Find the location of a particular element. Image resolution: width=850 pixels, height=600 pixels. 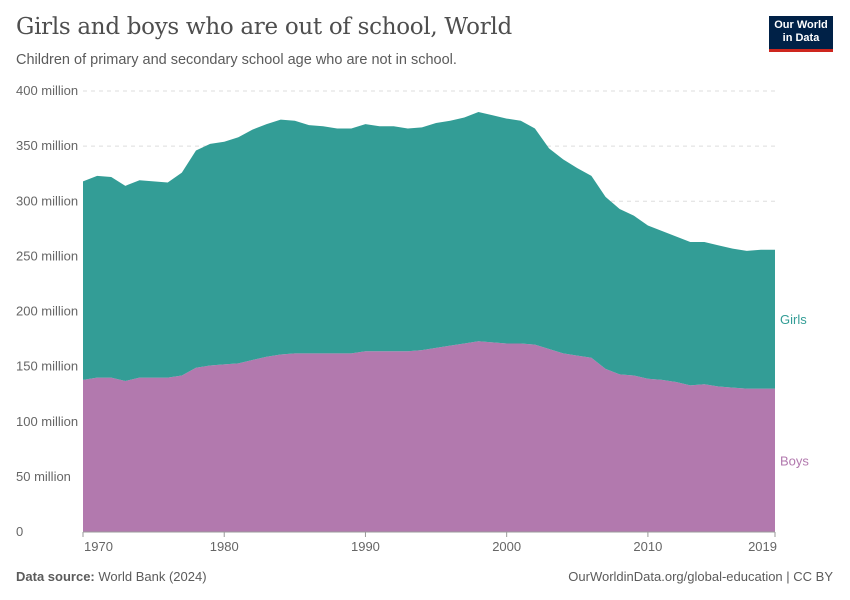

y-tick-label: 150 million is located at coordinates (47, 366).